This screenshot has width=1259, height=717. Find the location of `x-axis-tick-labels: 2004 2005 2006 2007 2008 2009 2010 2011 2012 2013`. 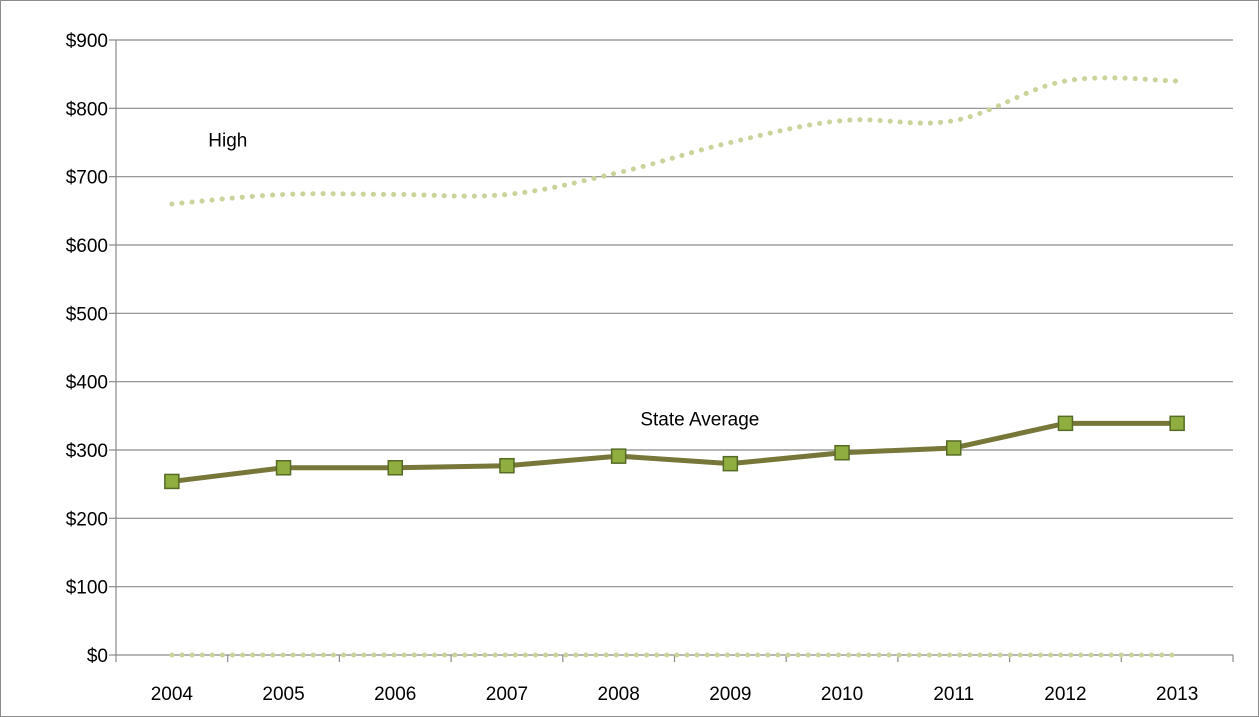

x-axis-tick-labels: 2004 2005 2006 2007 2008 2009 2010 2011 2012 2013 is located at coordinates (675, 694).